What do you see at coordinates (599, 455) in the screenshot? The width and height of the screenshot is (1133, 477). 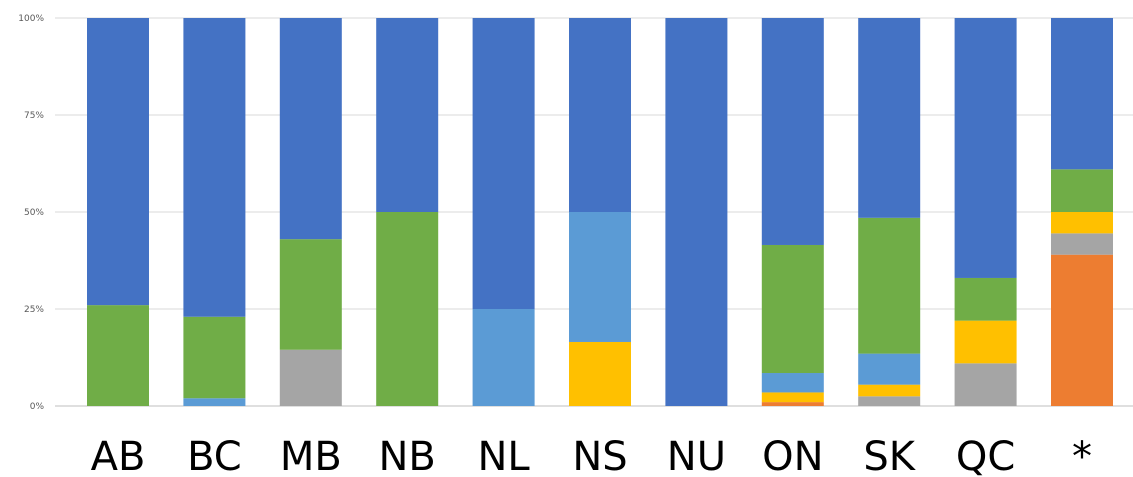 I see `x-category-label: NS` at bounding box center [599, 455].